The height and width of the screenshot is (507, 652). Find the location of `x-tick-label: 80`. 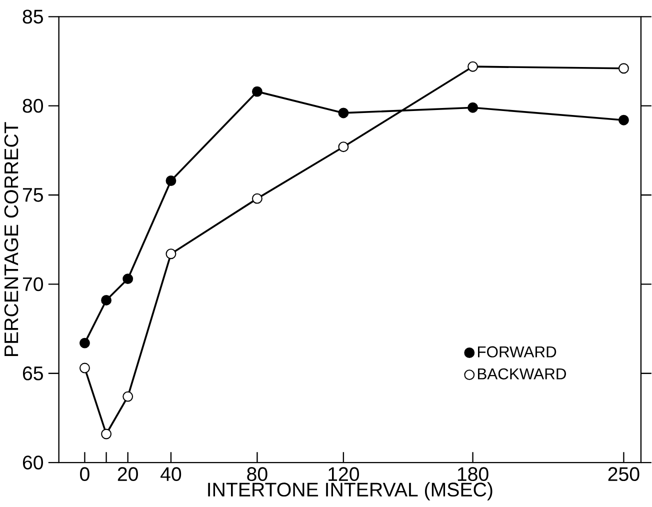

x-tick-label: 80 is located at coordinates (257, 474).